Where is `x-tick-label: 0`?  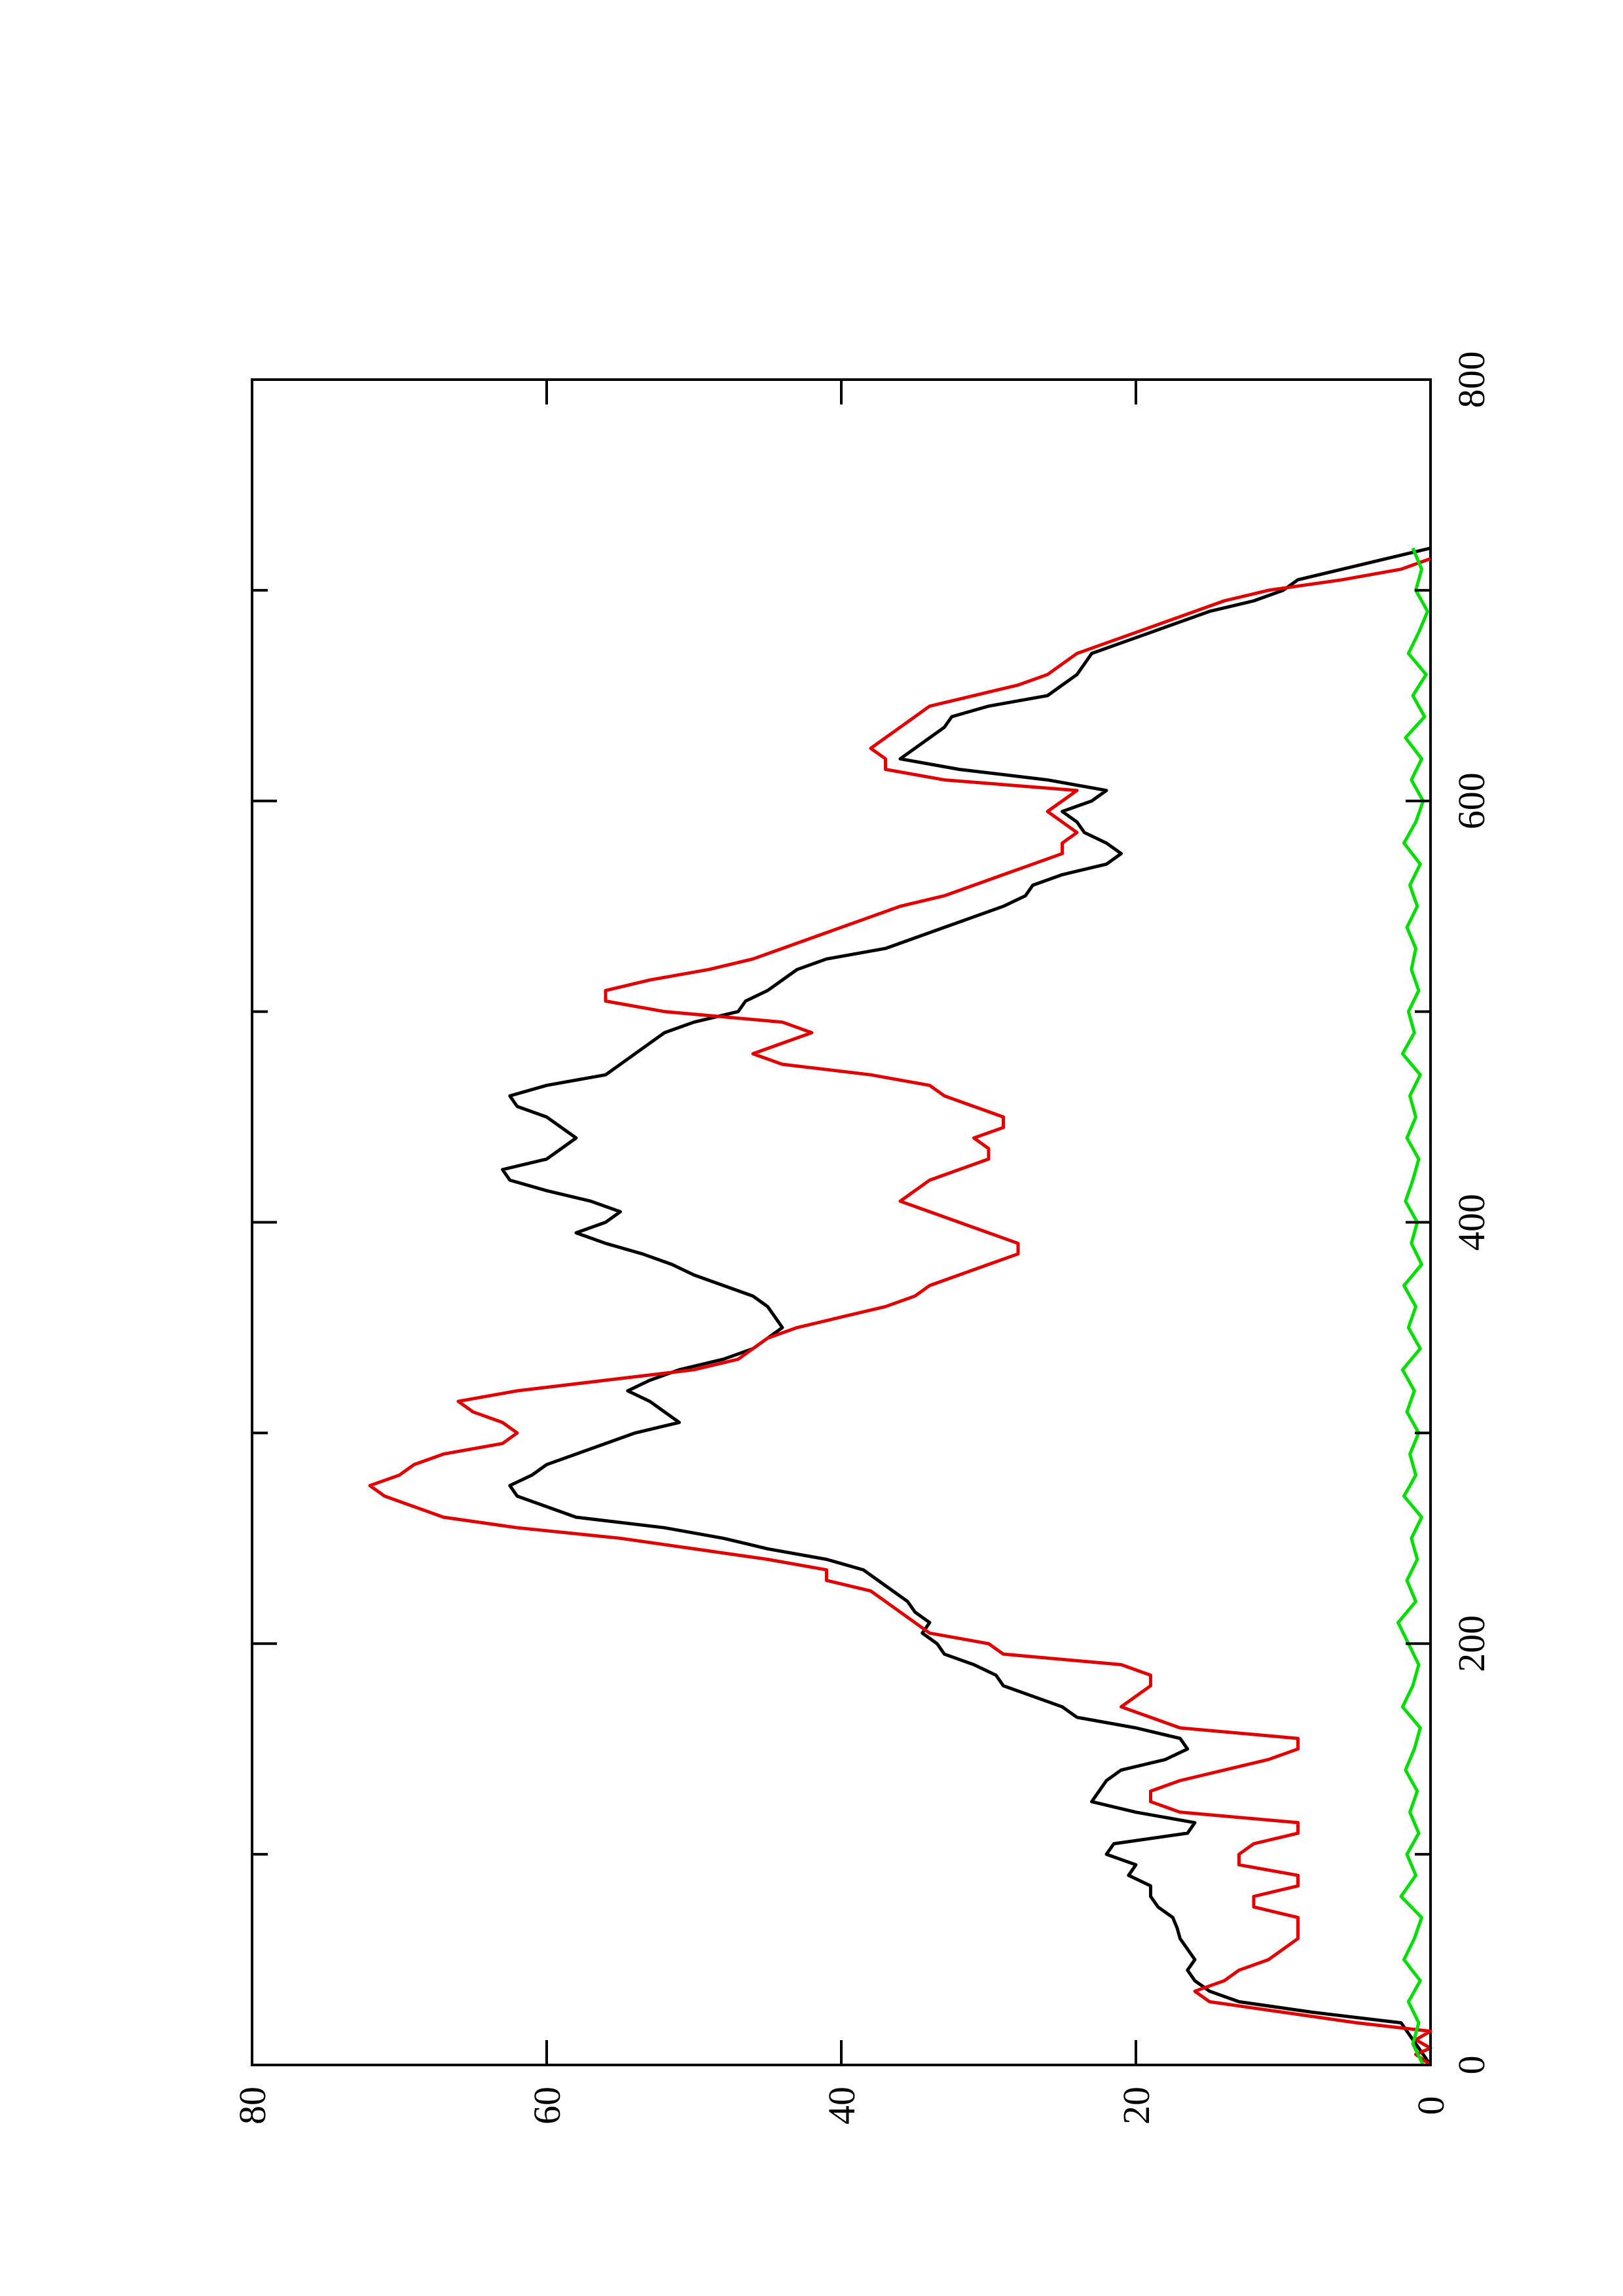
x-tick-label: 0 is located at coordinates (1471, 2065).